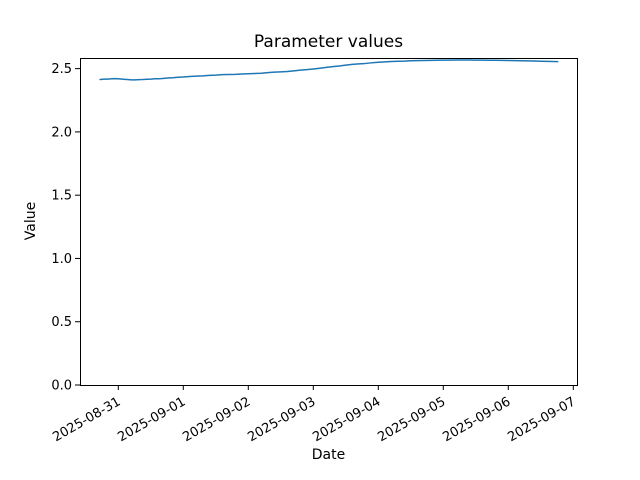  I want to click on x-tick-label: 2025-08-31, so click(86, 419).